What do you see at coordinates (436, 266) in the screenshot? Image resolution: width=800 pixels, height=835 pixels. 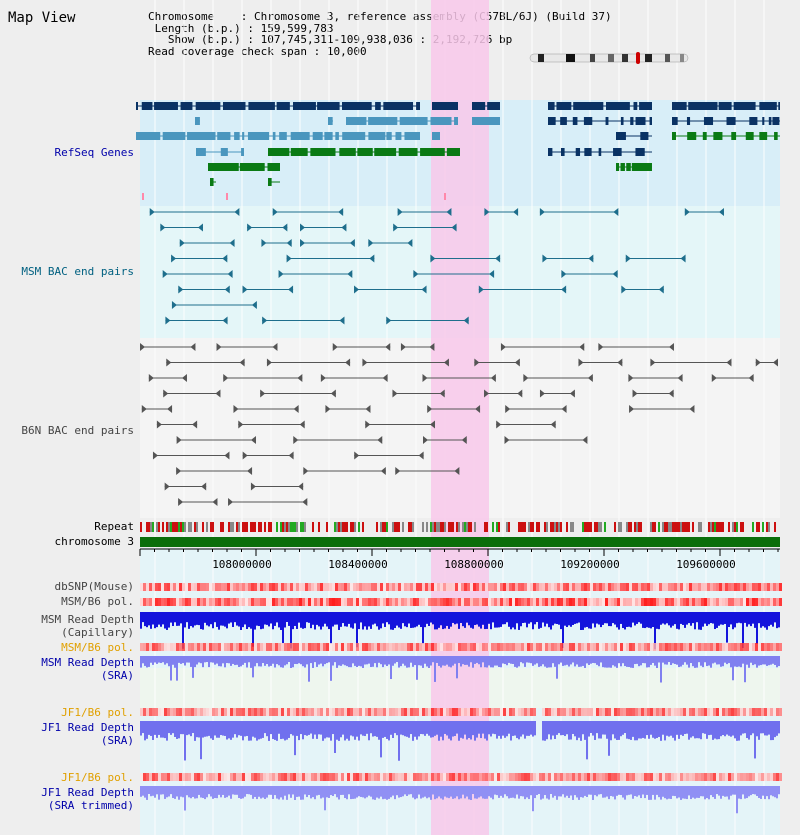 I see `msm-bac-track` at bounding box center [436, 266].